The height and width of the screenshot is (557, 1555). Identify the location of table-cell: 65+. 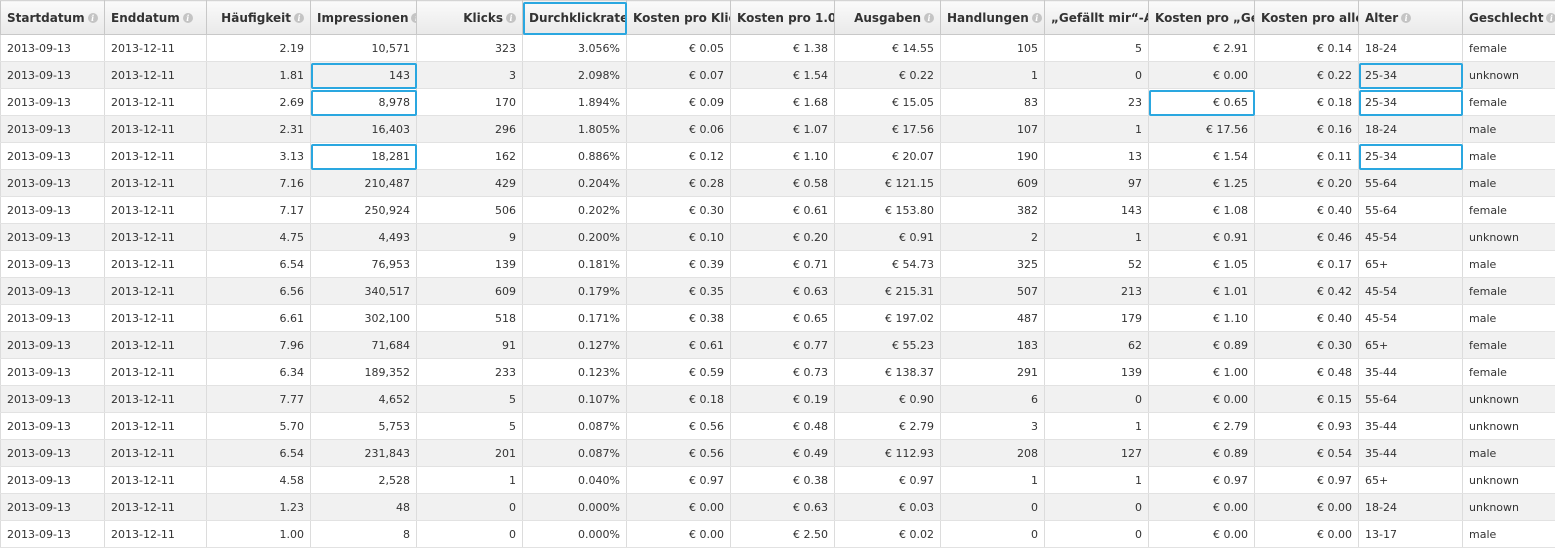
(1410, 264).